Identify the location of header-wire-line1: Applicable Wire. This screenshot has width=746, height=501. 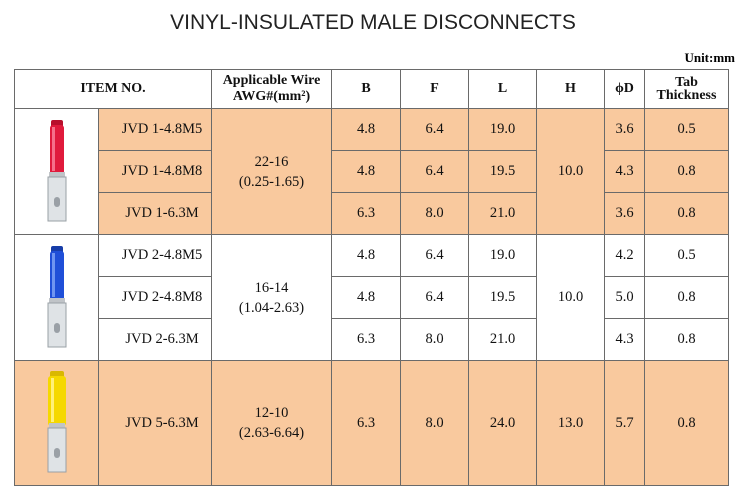
(271, 80).